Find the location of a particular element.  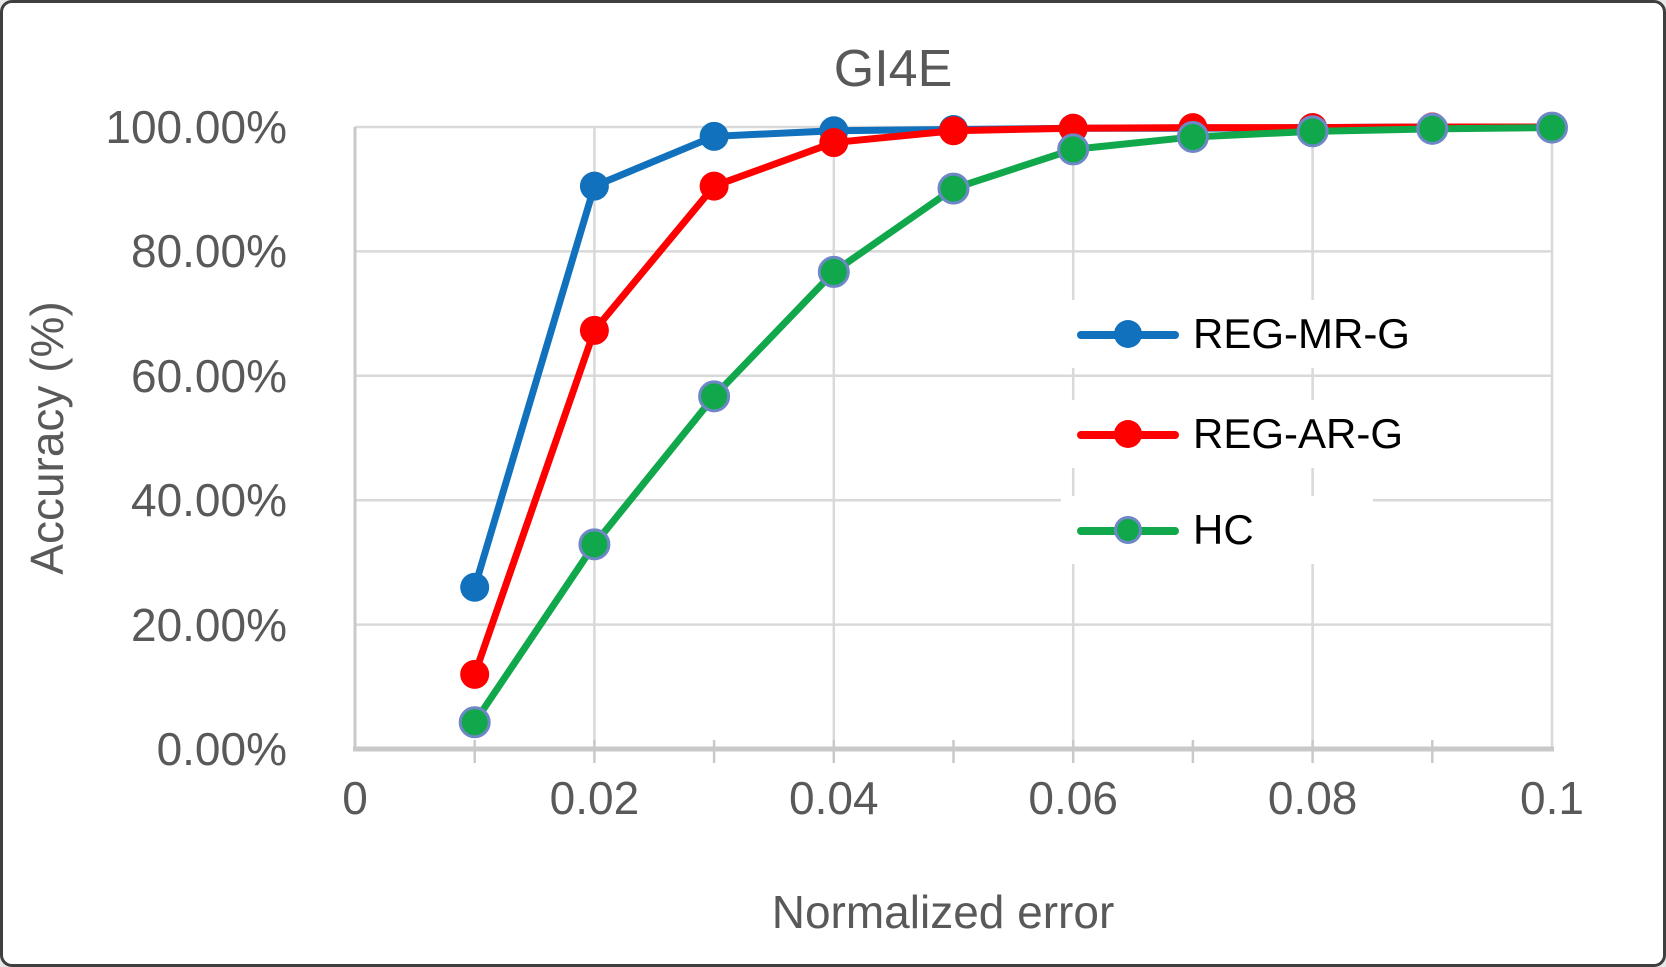

x-tick-label: 0.06 is located at coordinates (1073, 798).